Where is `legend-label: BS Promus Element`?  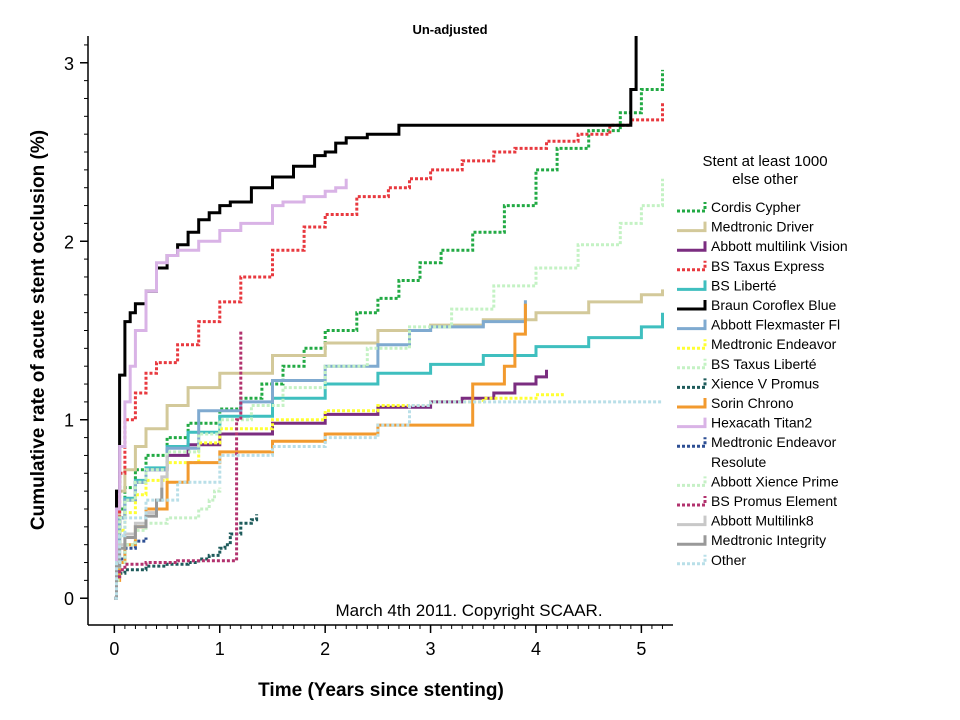
legend-label: BS Promus Element is located at coordinates (774, 501).